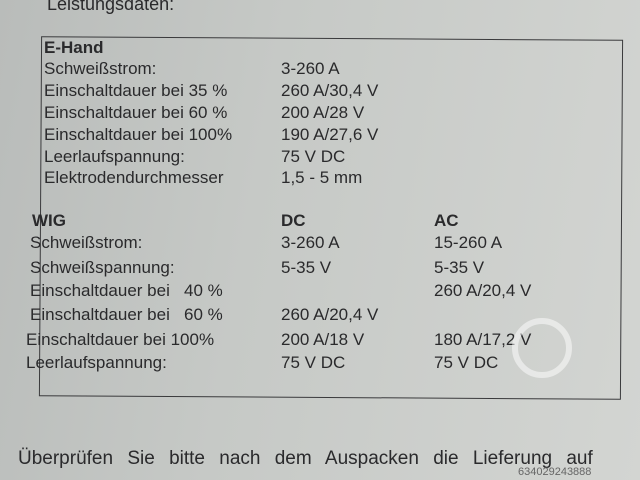 The width and height of the screenshot is (640, 480). I want to click on wig-row-ac: 5-35 V, so click(459, 267).